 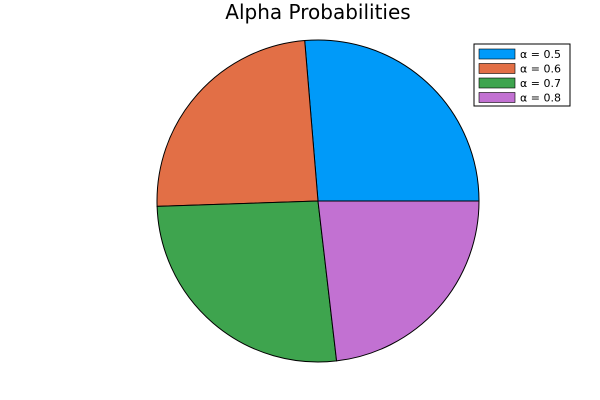 I want to click on legend-label-4: α = 0.8, so click(x=540, y=98).